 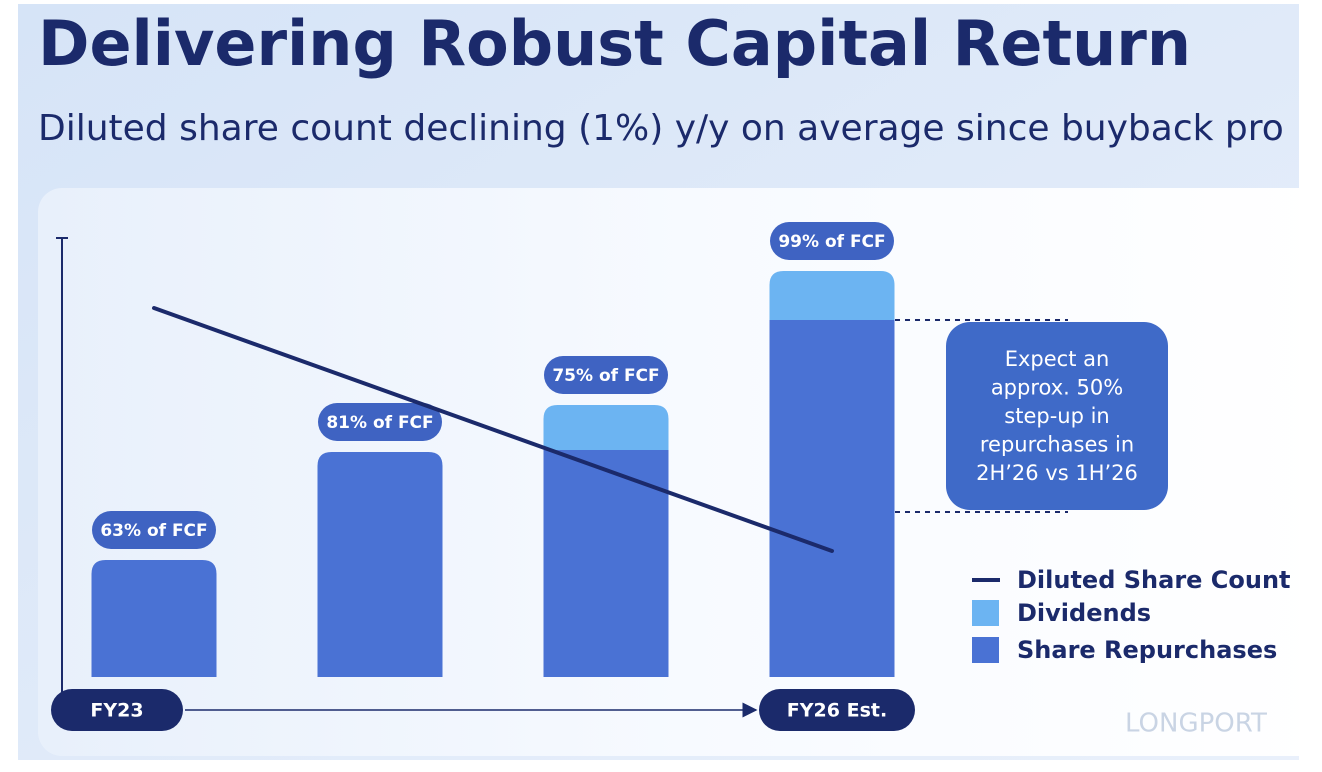 What do you see at coordinates (614, 43) in the screenshot?
I see `chart-title: Delivering Robust Capital Return` at bounding box center [614, 43].